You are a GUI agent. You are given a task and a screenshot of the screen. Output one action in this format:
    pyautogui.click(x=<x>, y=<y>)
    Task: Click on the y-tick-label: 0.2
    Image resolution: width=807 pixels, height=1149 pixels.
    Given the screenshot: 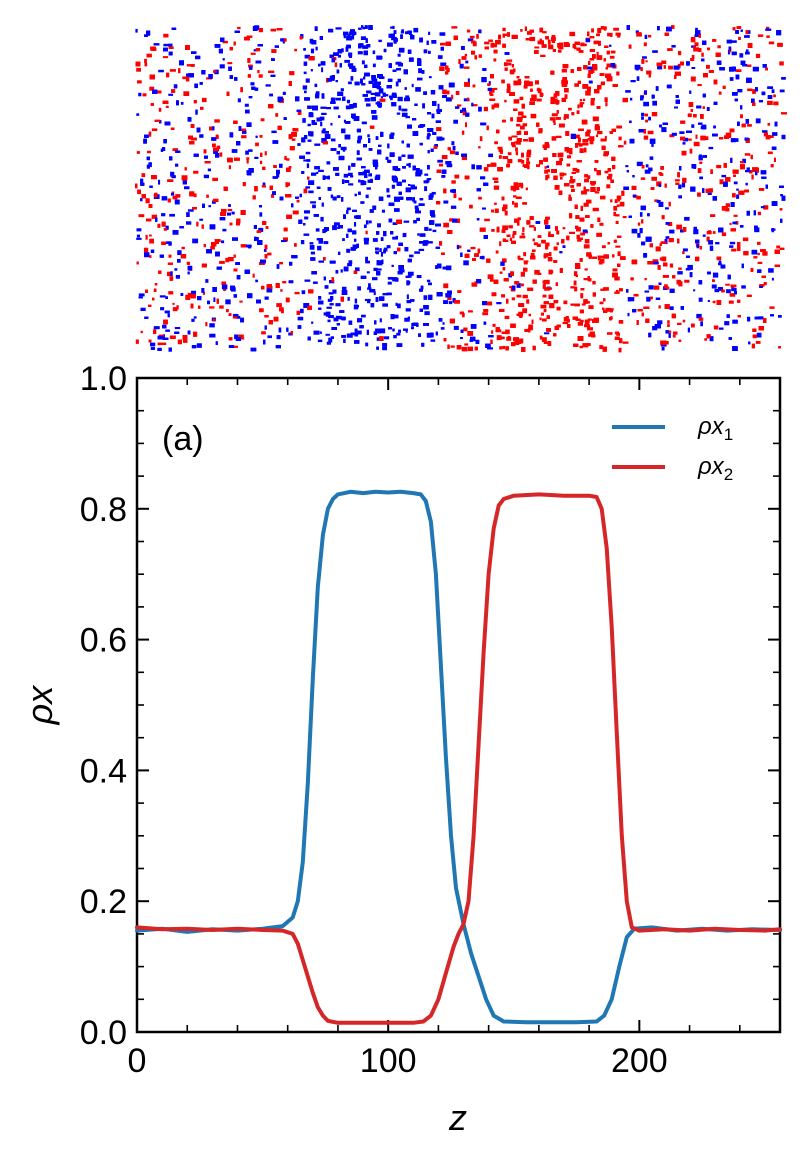 What is the action you would take?
    pyautogui.click(x=103, y=902)
    